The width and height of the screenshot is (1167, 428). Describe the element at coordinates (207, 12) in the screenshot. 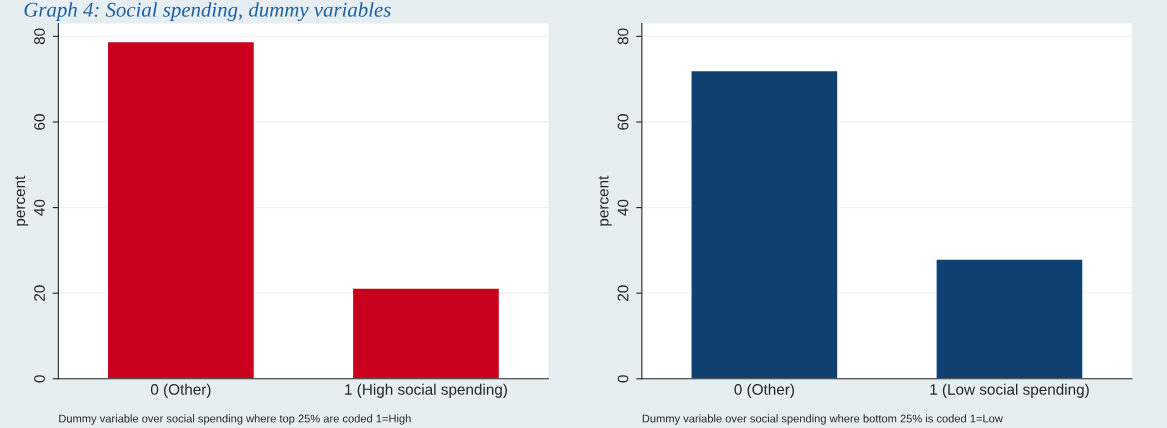

I see `chart-title: Graph 4: Social spending, dummy variables` at that location.